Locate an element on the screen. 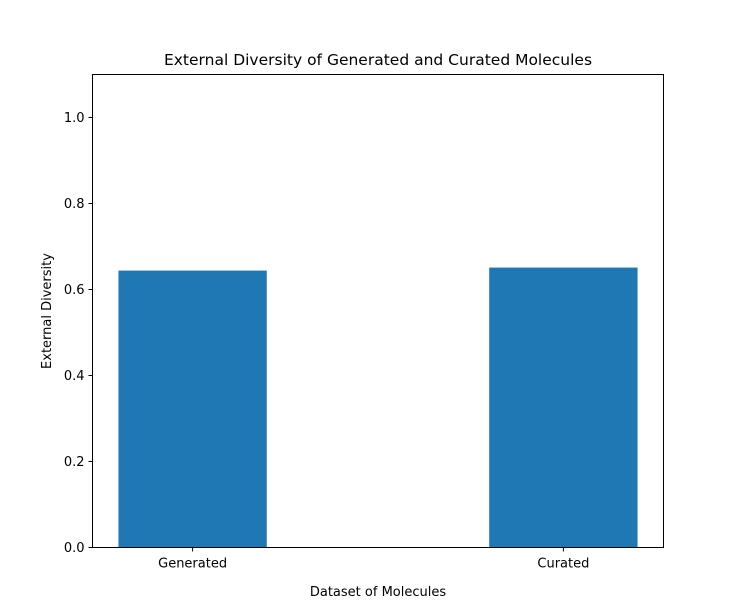  x-axis-label: Dataset of Molecules is located at coordinates (378, 592).